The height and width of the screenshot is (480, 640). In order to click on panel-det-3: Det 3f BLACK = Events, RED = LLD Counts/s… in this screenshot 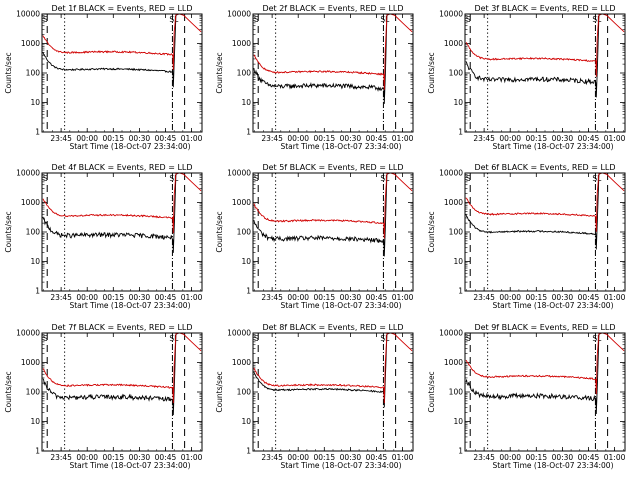, I will do `click(526, 77)`.